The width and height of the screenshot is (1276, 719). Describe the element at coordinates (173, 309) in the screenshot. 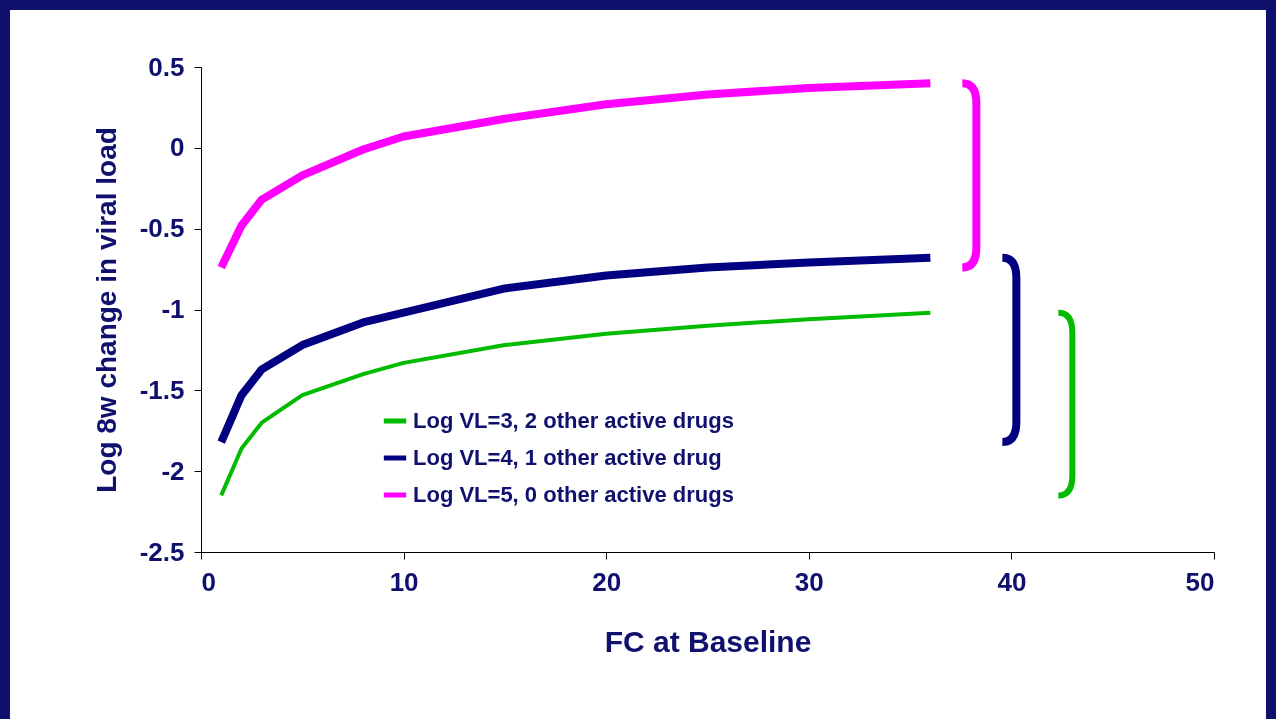

I see `y-tick-label: -1` at that location.